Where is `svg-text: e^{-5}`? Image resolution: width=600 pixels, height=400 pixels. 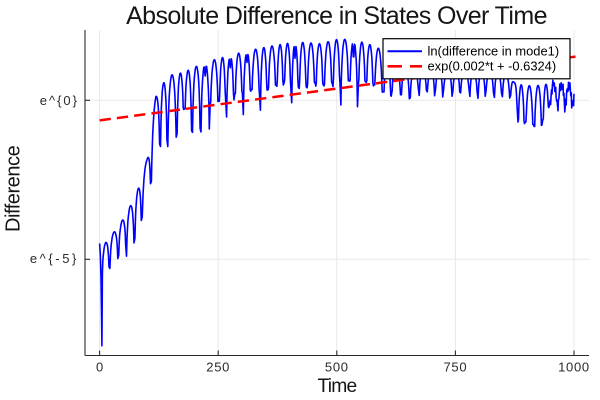
svg-text: e^{-5} is located at coordinates (54, 258).